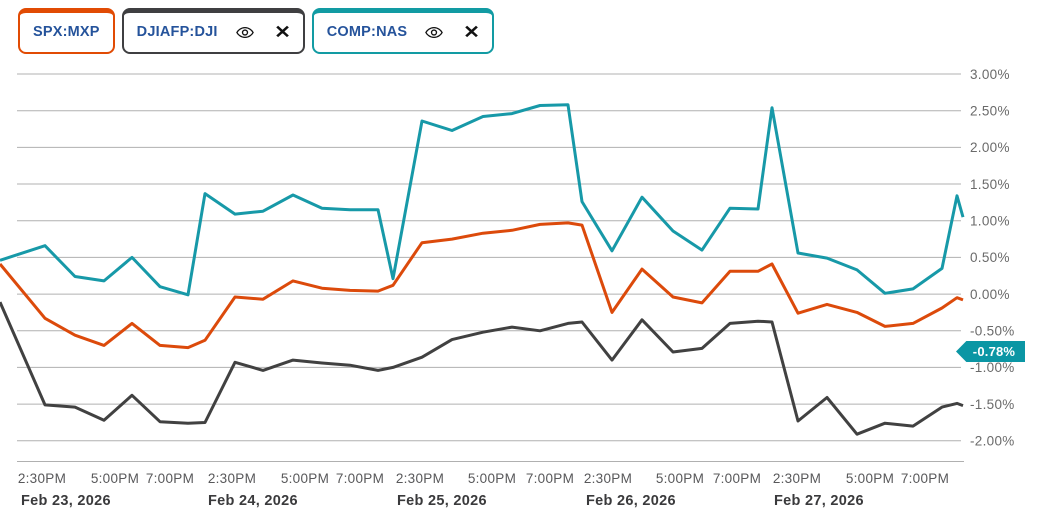 This screenshot has width=1038, height=514. Describe the element at coordinates (990, 147) in the screenshot. I see `y-axis-label: 2.00%` at that location.